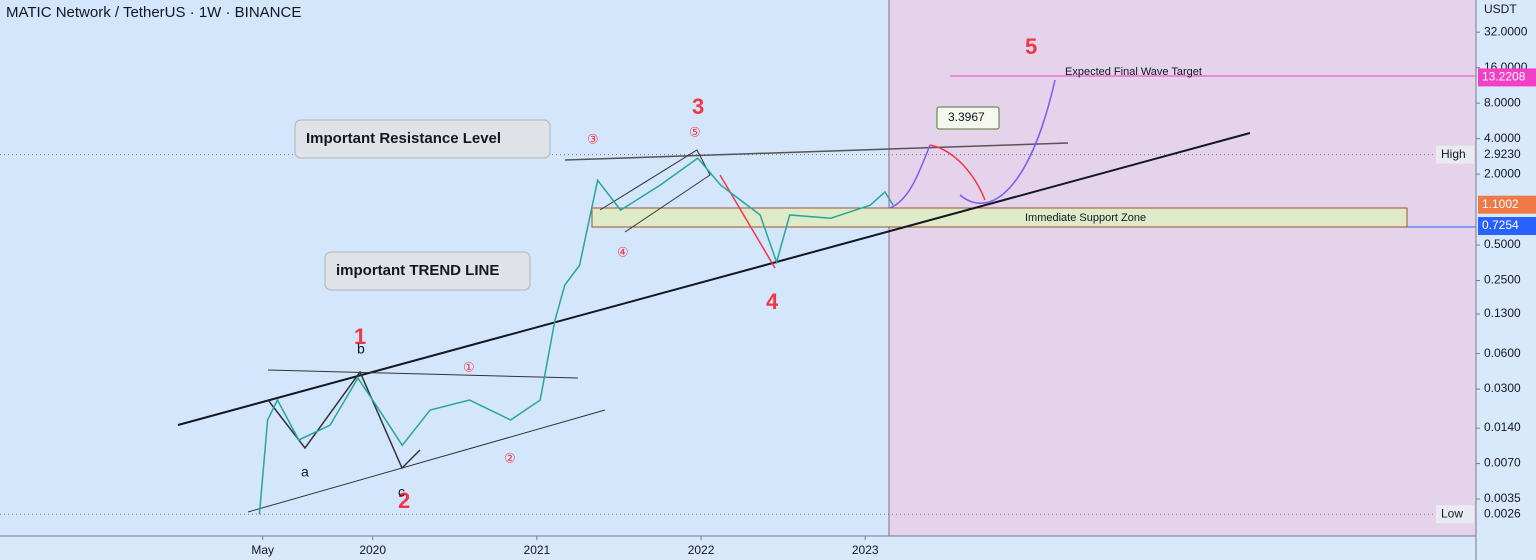 The width and height of the screenshot is (1536, 560). Describe the element at coordinates (1502, 353) in the screenshot. I see `y-tick-label: 0.0600` at that location.